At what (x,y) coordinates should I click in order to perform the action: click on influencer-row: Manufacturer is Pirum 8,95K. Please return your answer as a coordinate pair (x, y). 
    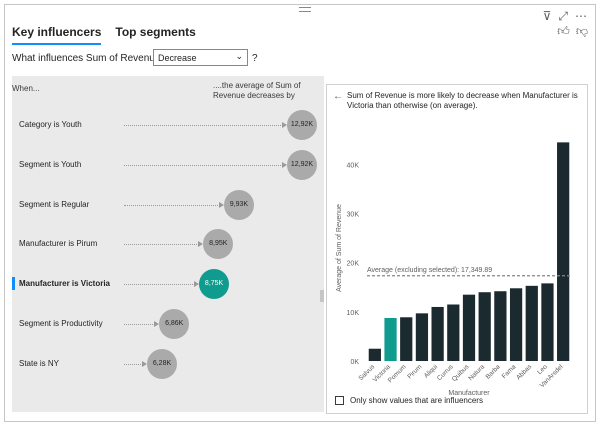
    Looking at the image, I should click on (168, 244).